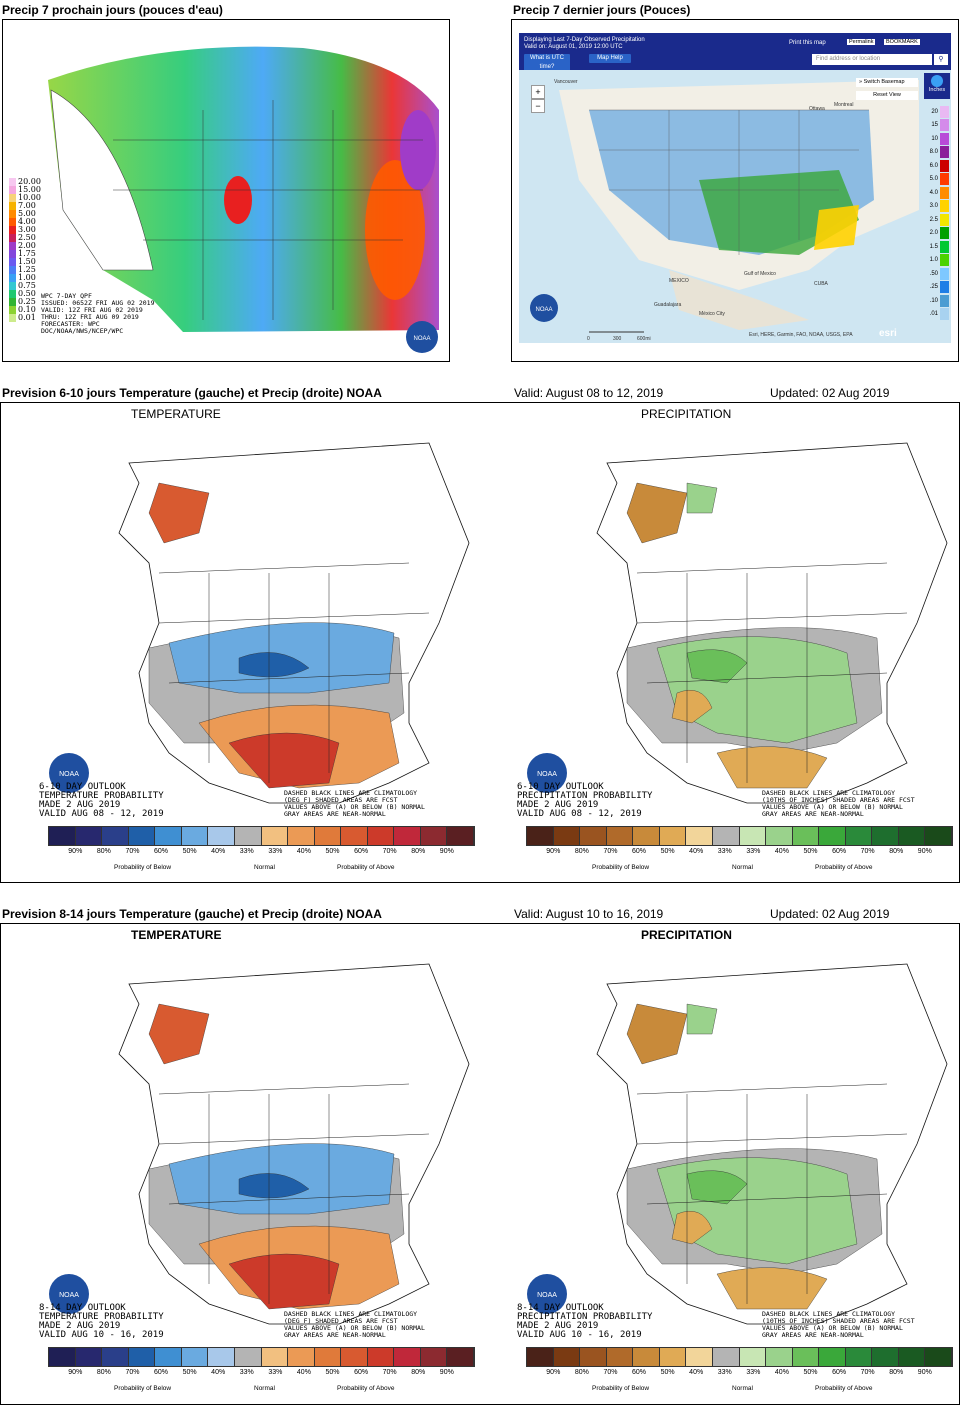 The image size is (961, 1407). What do you see at coordinates (27, 317) in the screenshot?
I see `qpf-legend-value: 0.01` at bounding box center [27, 317].